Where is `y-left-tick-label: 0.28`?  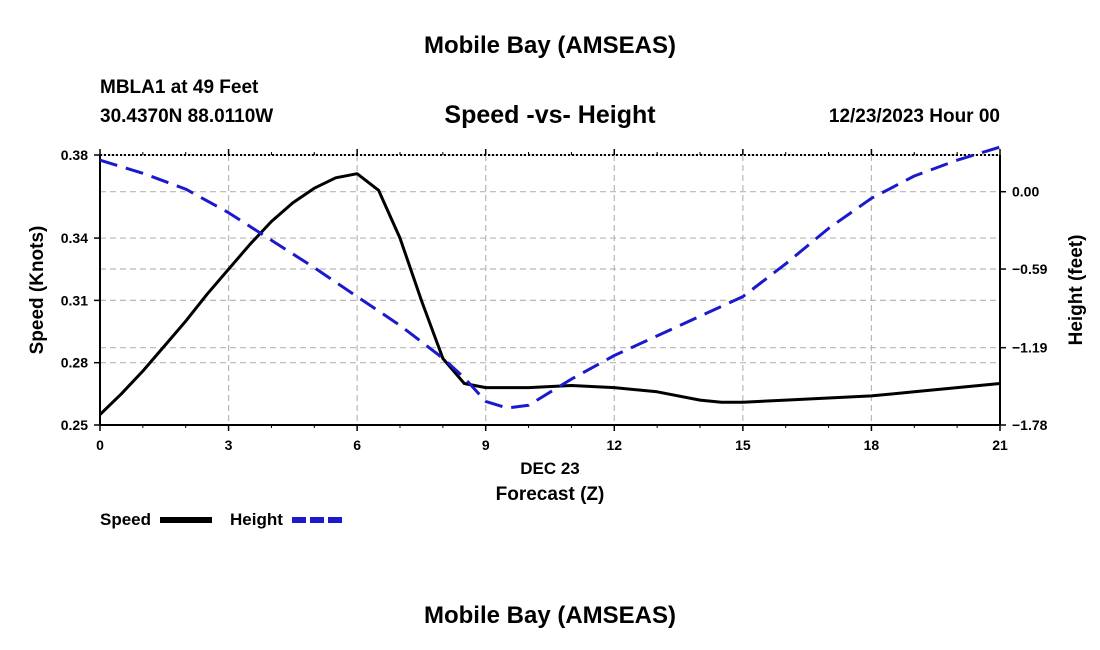
y-left-tick-label: 0.28 is located at coordinates (74, 363).